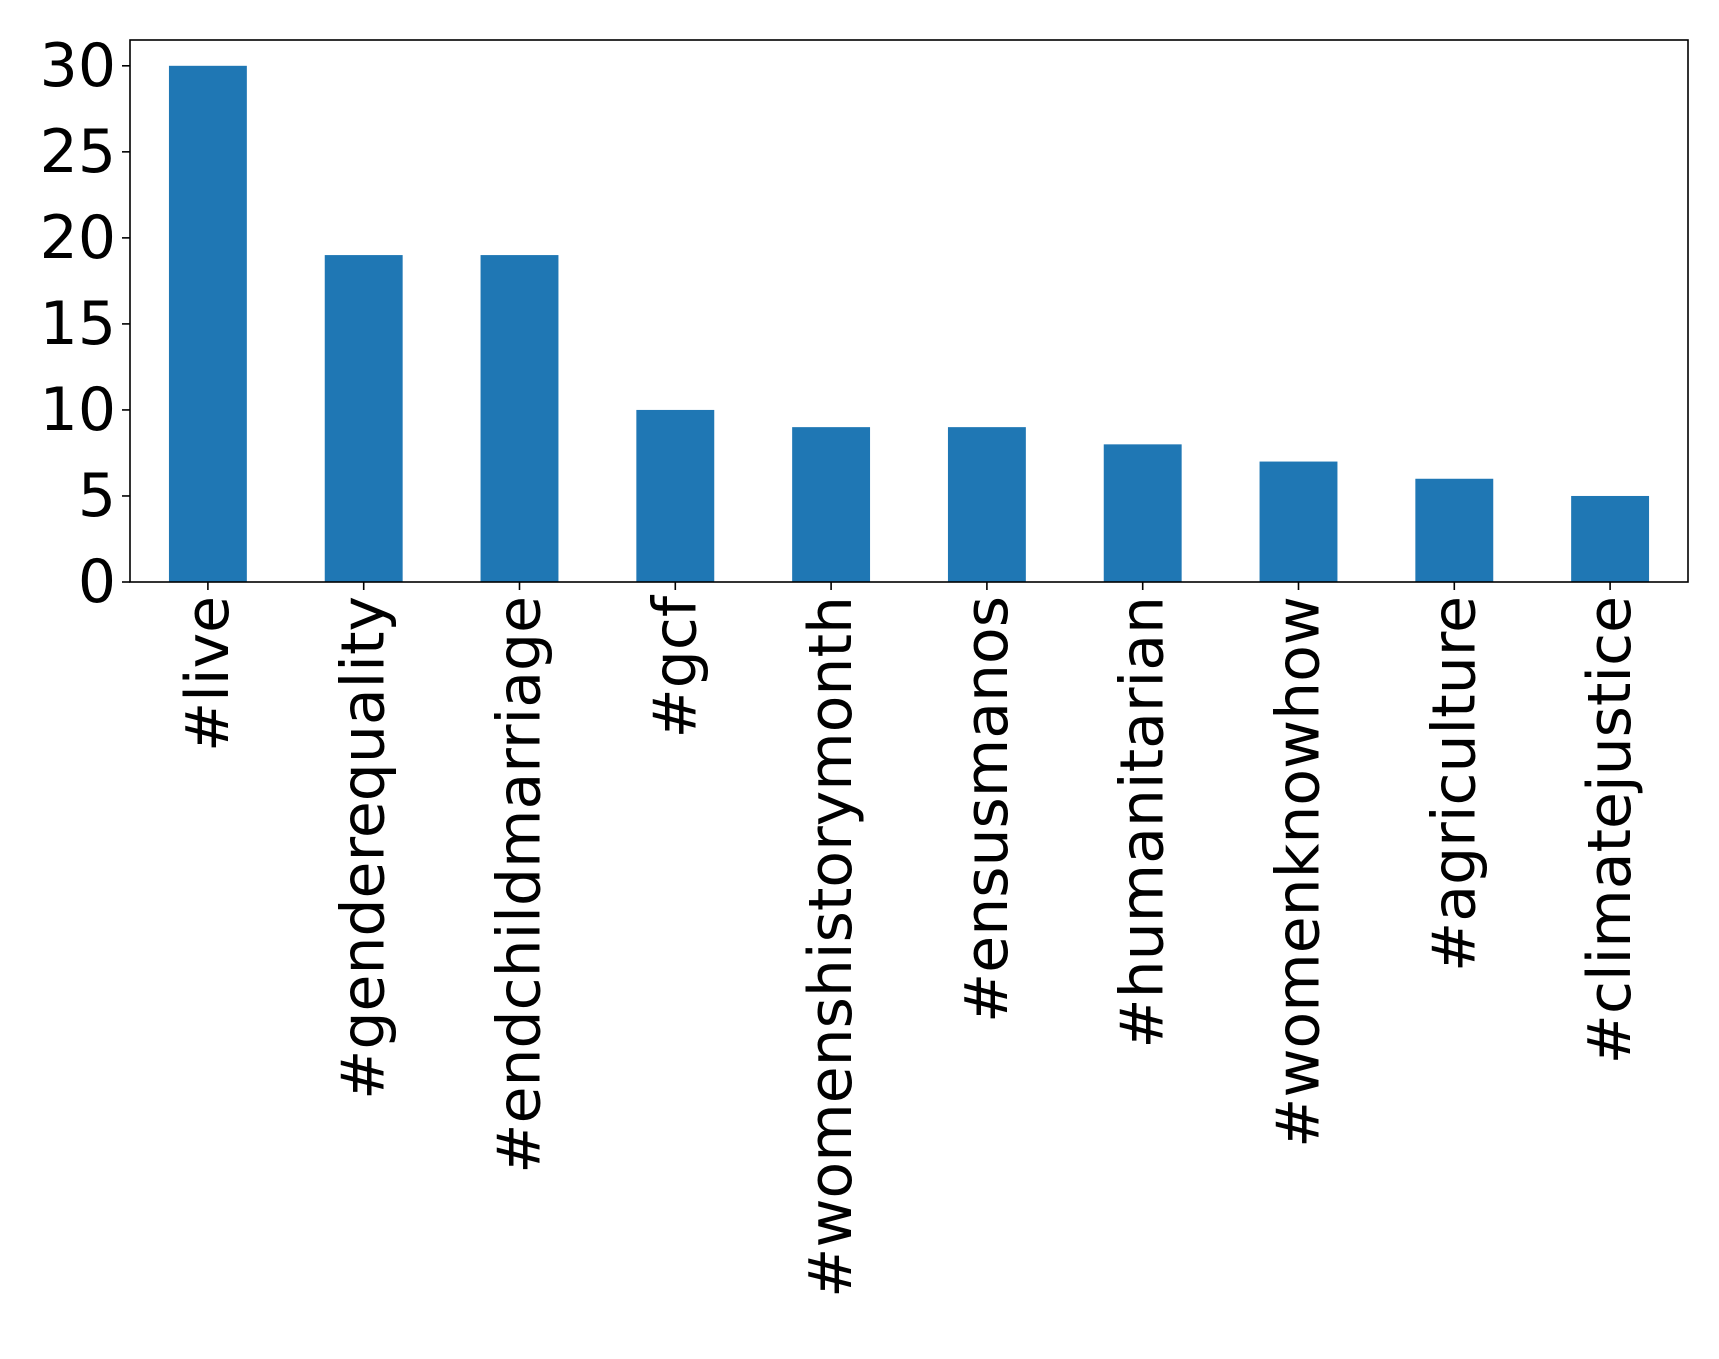  Describe the element at coordinates (831, 504) in the screenshot. I see `bar-womenshistorymonth` at that location.